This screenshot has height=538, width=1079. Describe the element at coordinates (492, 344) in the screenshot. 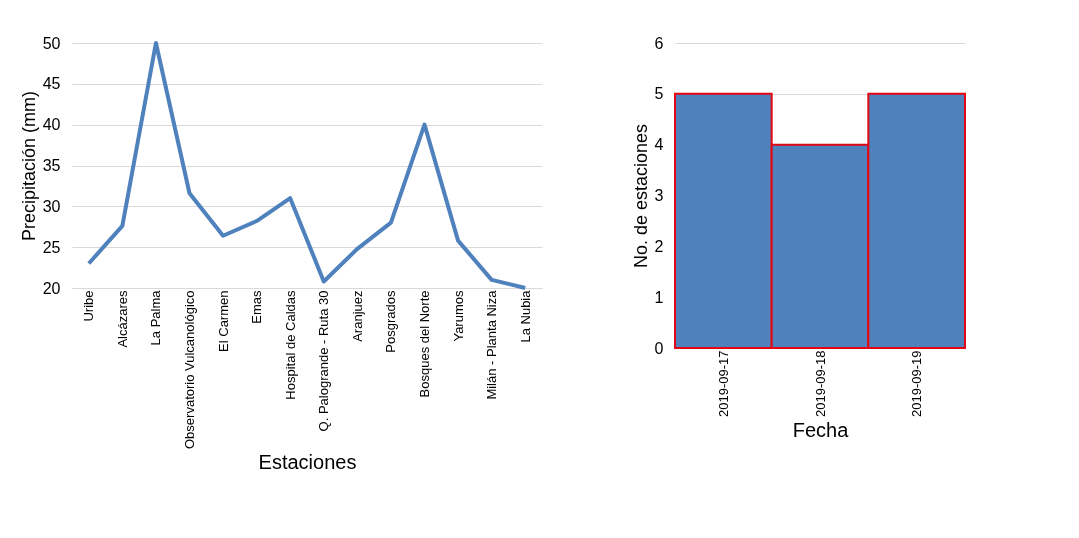

I see `x-tick-label: Milán - Planta Niza` at that location.